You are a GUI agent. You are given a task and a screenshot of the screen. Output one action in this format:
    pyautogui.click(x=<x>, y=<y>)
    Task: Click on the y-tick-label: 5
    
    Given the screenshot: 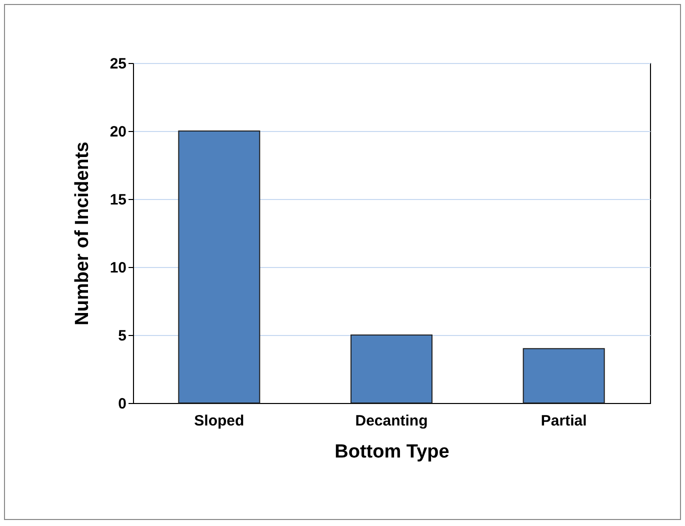 What is the action you would take?
    pyautogui.click(x=122, y=336)
    